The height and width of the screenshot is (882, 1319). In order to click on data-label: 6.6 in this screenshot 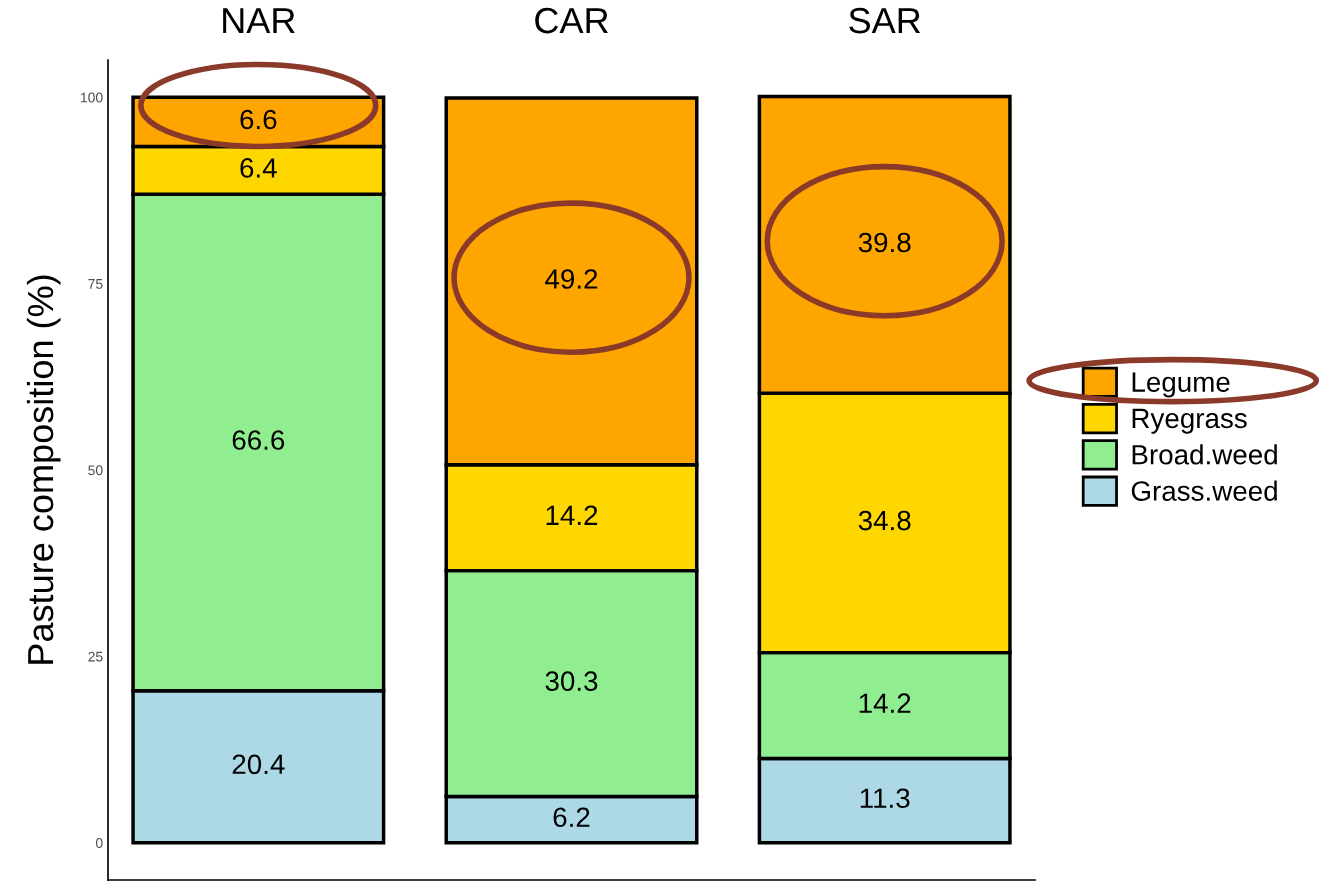, I will do `click(258, 119)`.